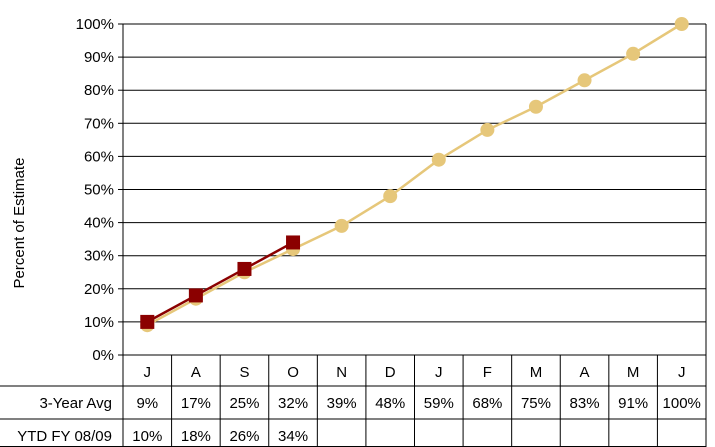 This screenshot has height=447, width=715. I want to click on y-tick-labels: 0% 10% 20% 30% 40% 50% 60% 70% 80% 90% 100%, so click(95, 190).